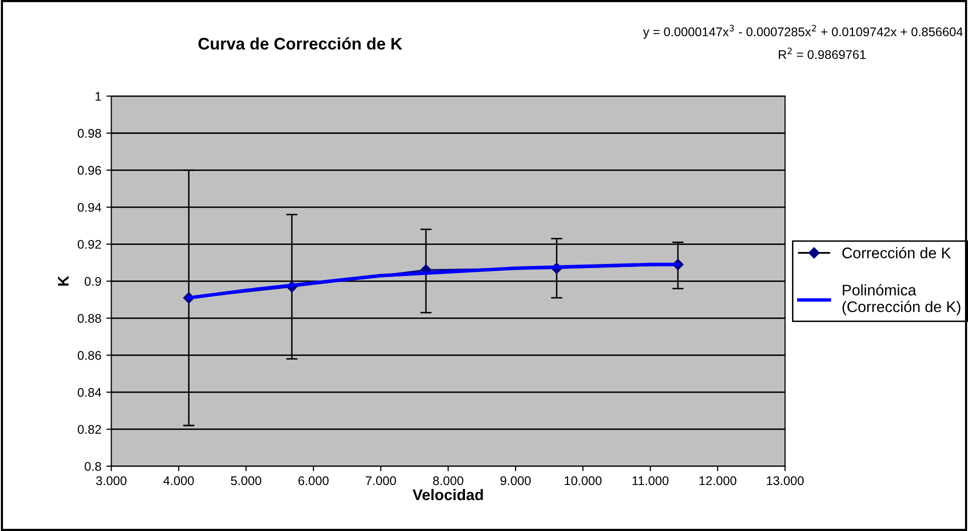 The width and height of the screenshot is (968, 531). What do you see at coordinates (718, 481) in the screenshot?
I see `x-tick-label: 12.000` at bounding box center [718, 481].